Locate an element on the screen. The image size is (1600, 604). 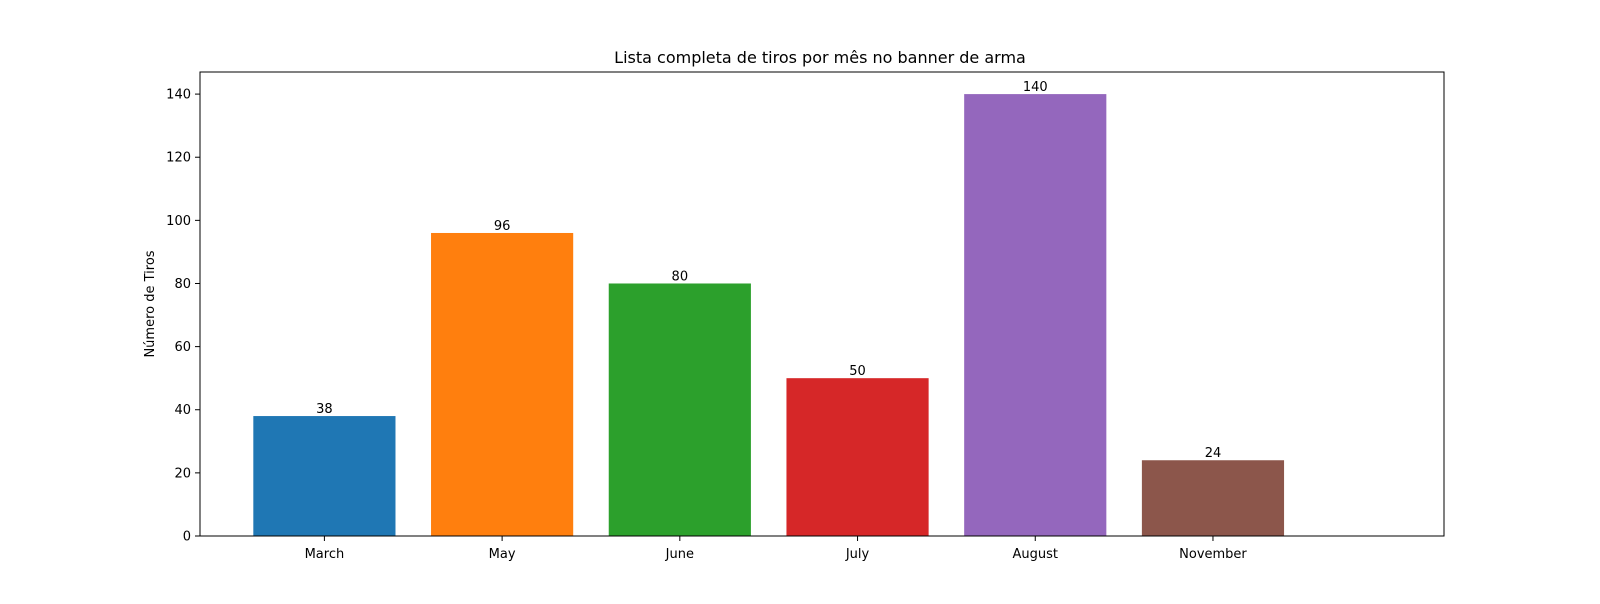
x-axis-ticks: March May June July August November is located at coordinates (776, 549).